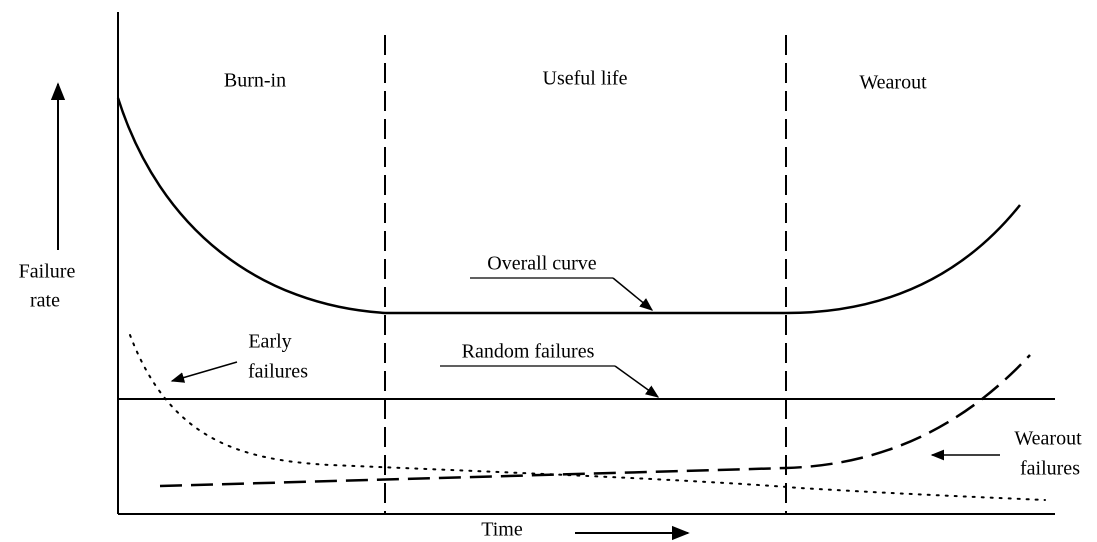  I want to click on phase-label: Useful life, so click(585, 79).